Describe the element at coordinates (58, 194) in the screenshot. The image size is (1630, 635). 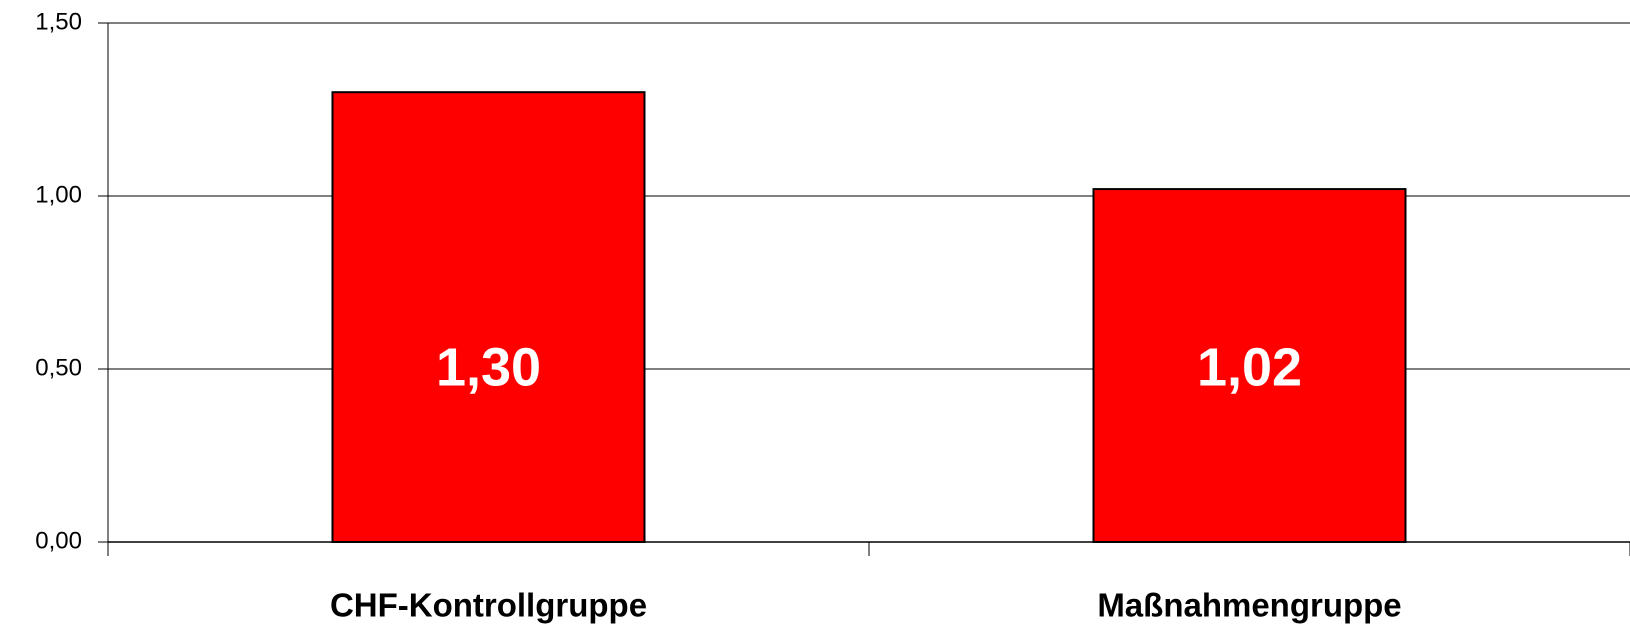
I see `y-tick-label: 1,00` at that location.